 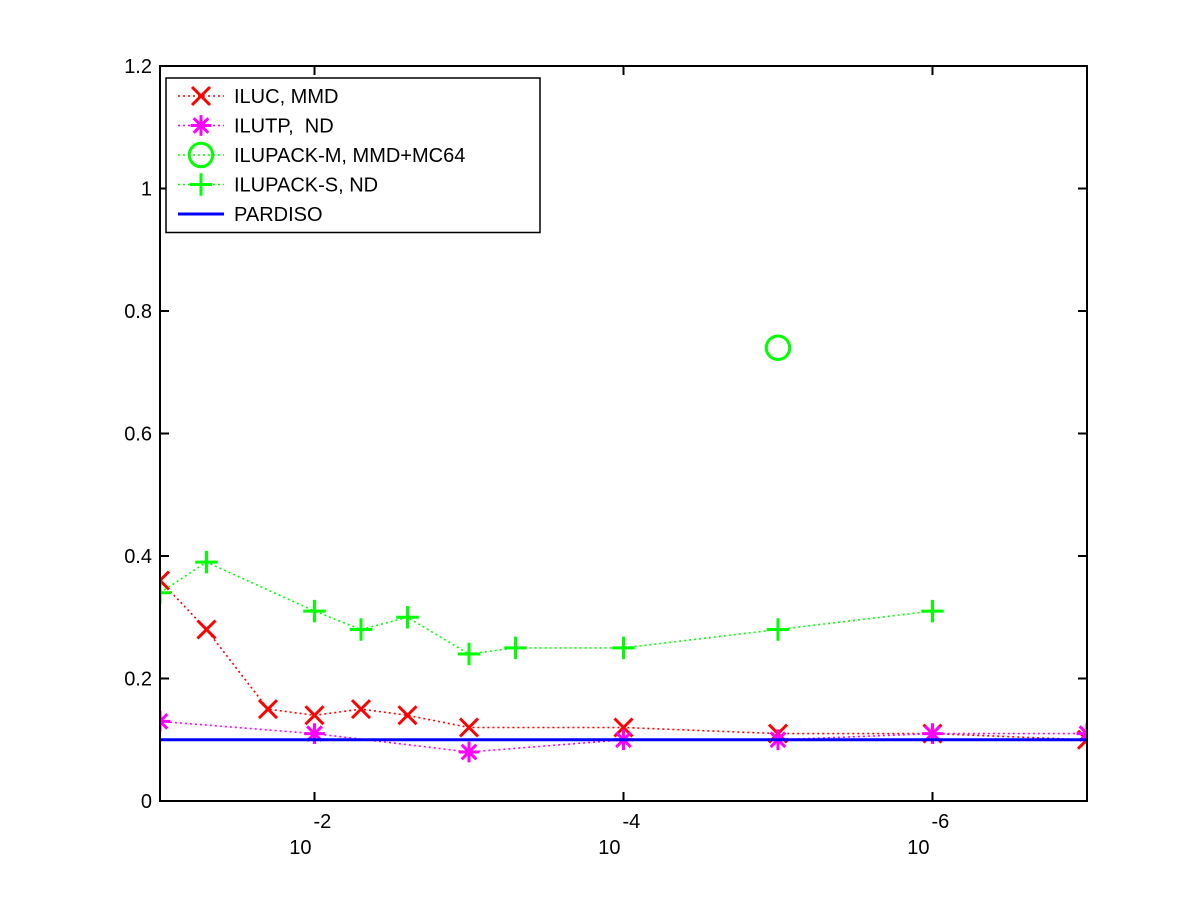 What do you see at coordinates (349, 156) in the screenshot?
I see `legend-label: ILUPACK-M, MMD+MC64` at bounding box center [349, 156].